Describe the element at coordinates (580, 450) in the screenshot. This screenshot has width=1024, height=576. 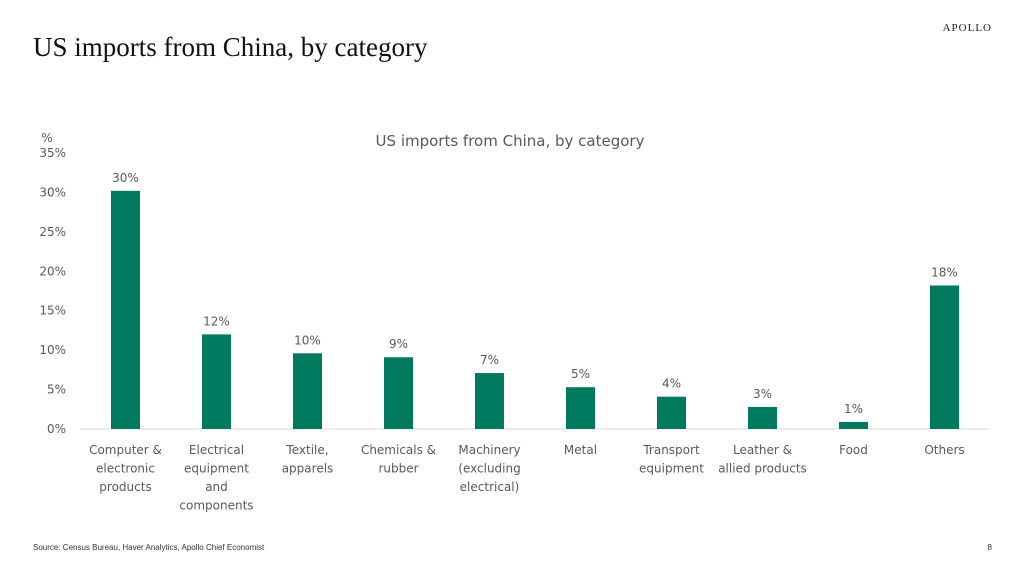
I see `x-category-label: Metal` at that location.